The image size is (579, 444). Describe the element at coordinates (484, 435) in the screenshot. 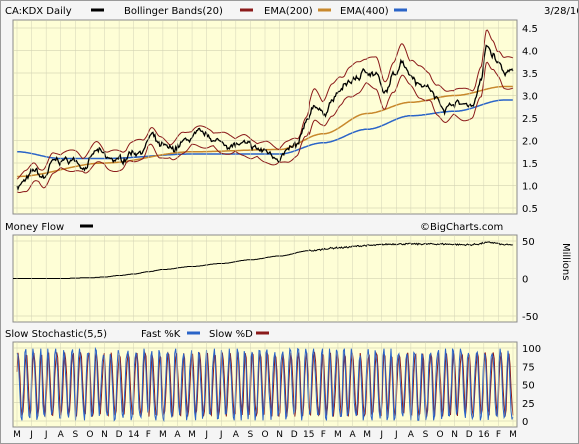

I see `x-month-label: 16` at that location.